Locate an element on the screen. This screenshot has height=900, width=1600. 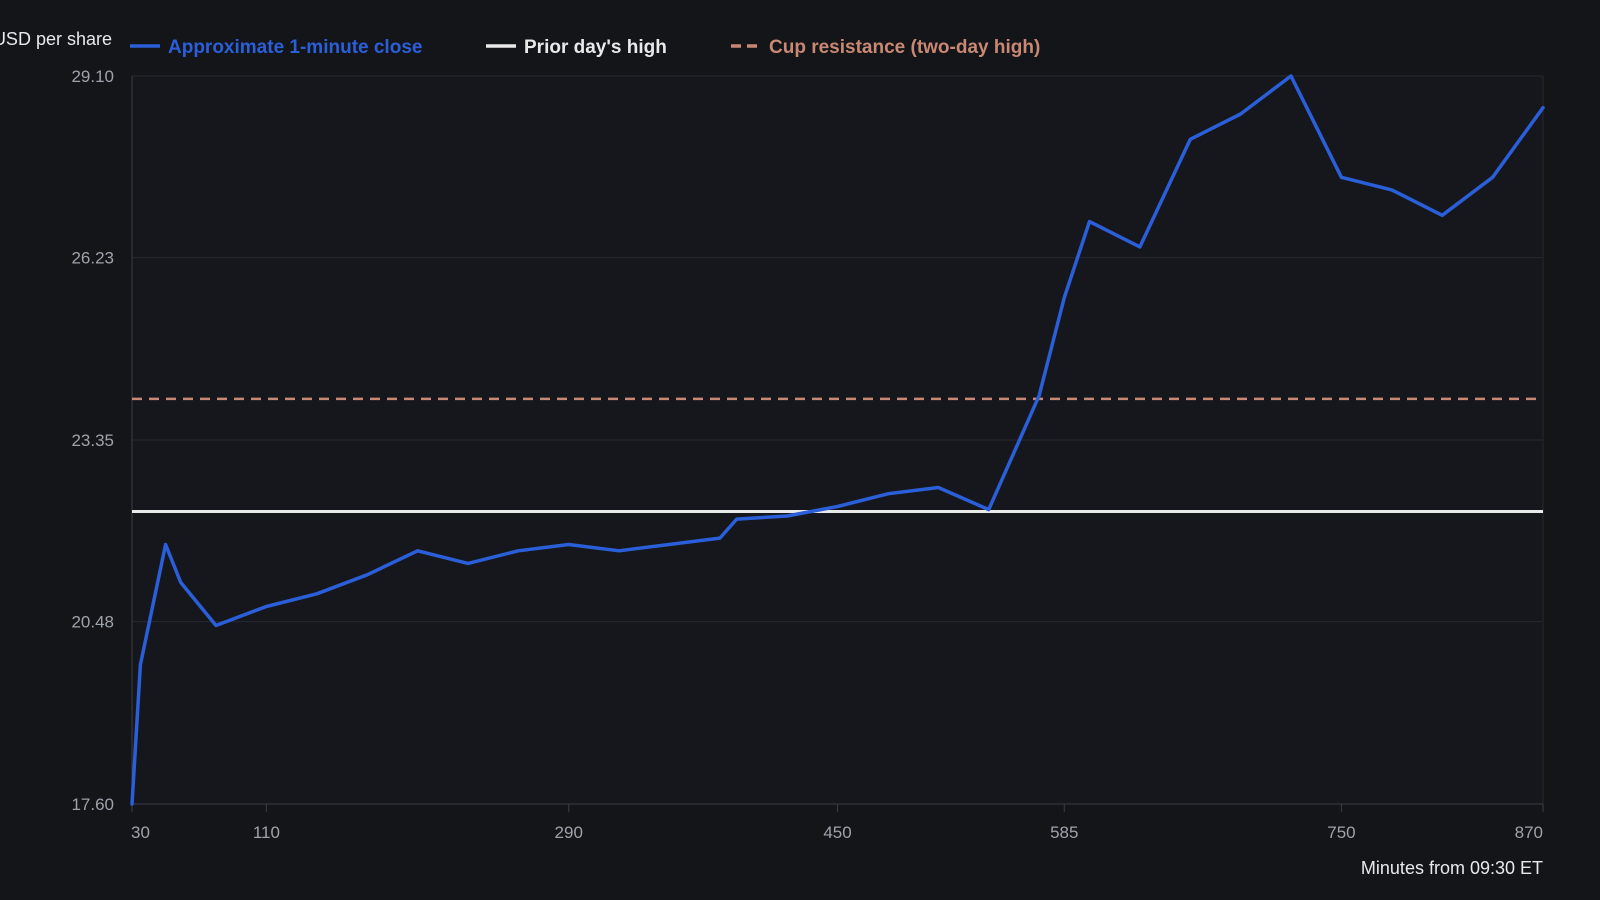
y-tick-label: 17.60 is located at coordinates (92, 804).